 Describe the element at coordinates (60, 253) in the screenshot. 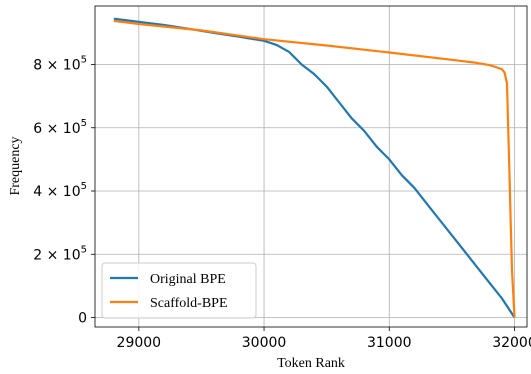

I see `y-tick-label: 2 × 10⁵` at that location.